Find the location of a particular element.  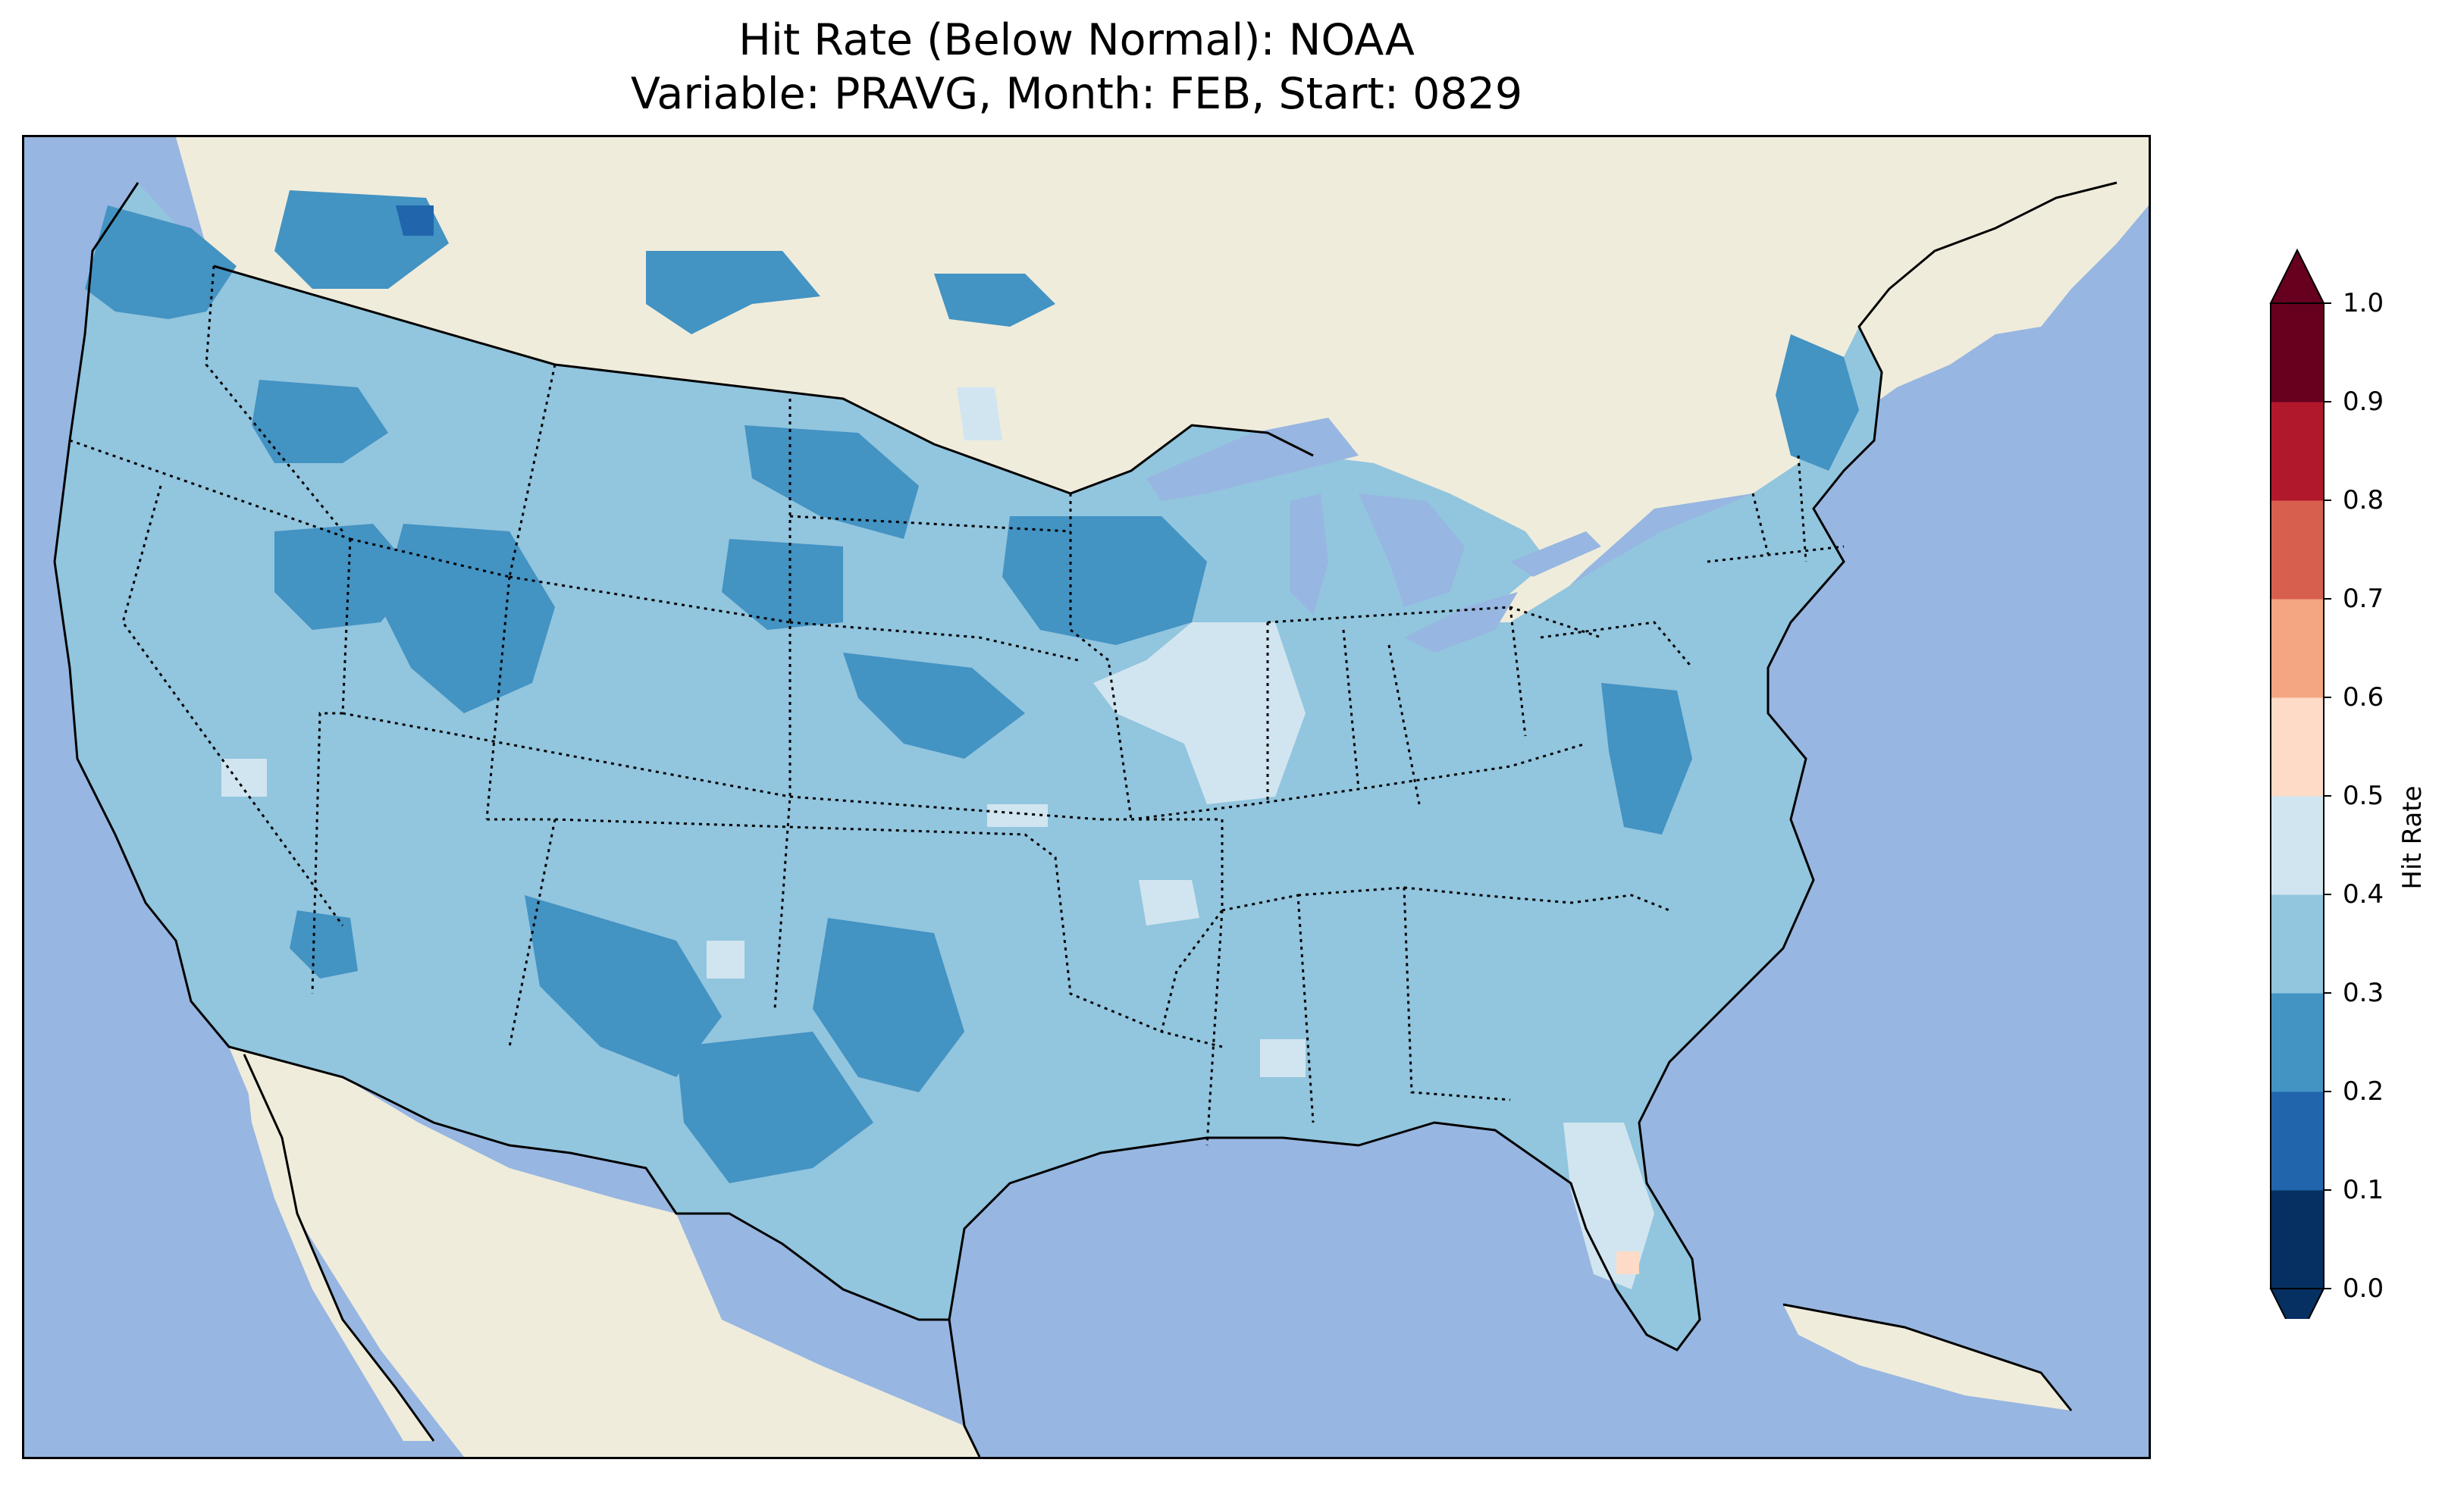

colorbar-tick-label: 0.5 is located at coordinates (2364, 796).